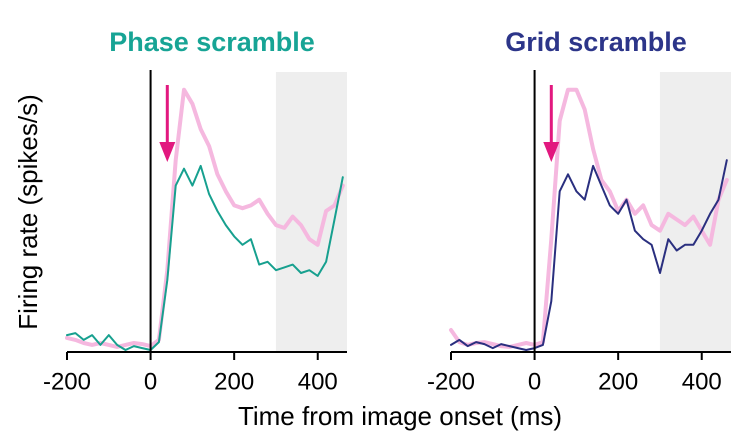  I want to click on y-axis-label: Firing rate (spikes/s), so click(28, 212).